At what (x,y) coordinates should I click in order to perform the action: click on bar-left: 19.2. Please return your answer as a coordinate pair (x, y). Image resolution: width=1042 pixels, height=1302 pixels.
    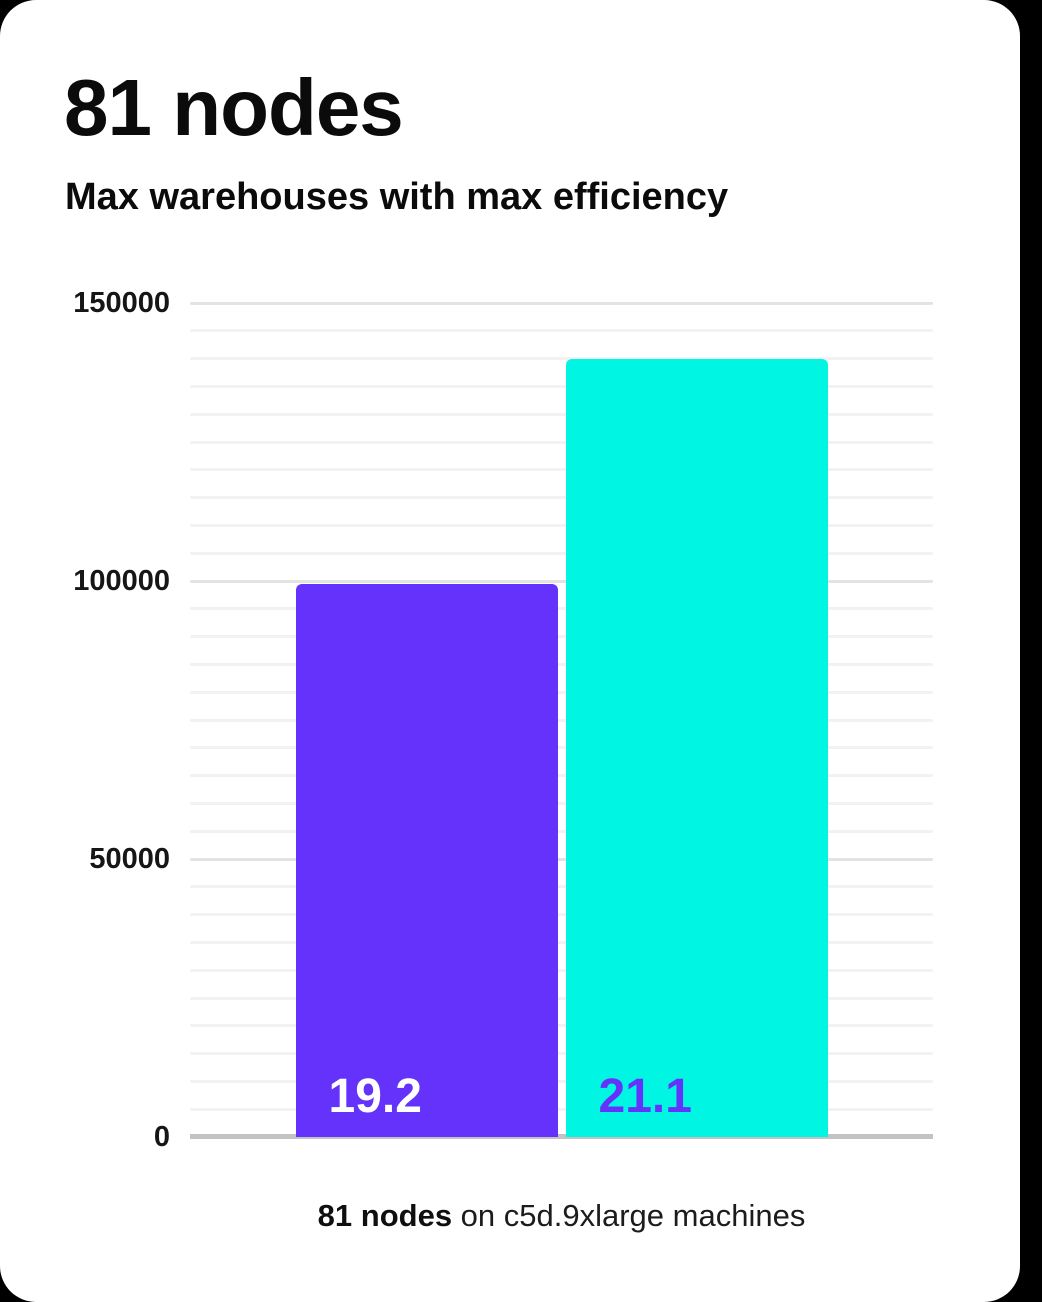
    Looking at the image, I should click on (426, 860).